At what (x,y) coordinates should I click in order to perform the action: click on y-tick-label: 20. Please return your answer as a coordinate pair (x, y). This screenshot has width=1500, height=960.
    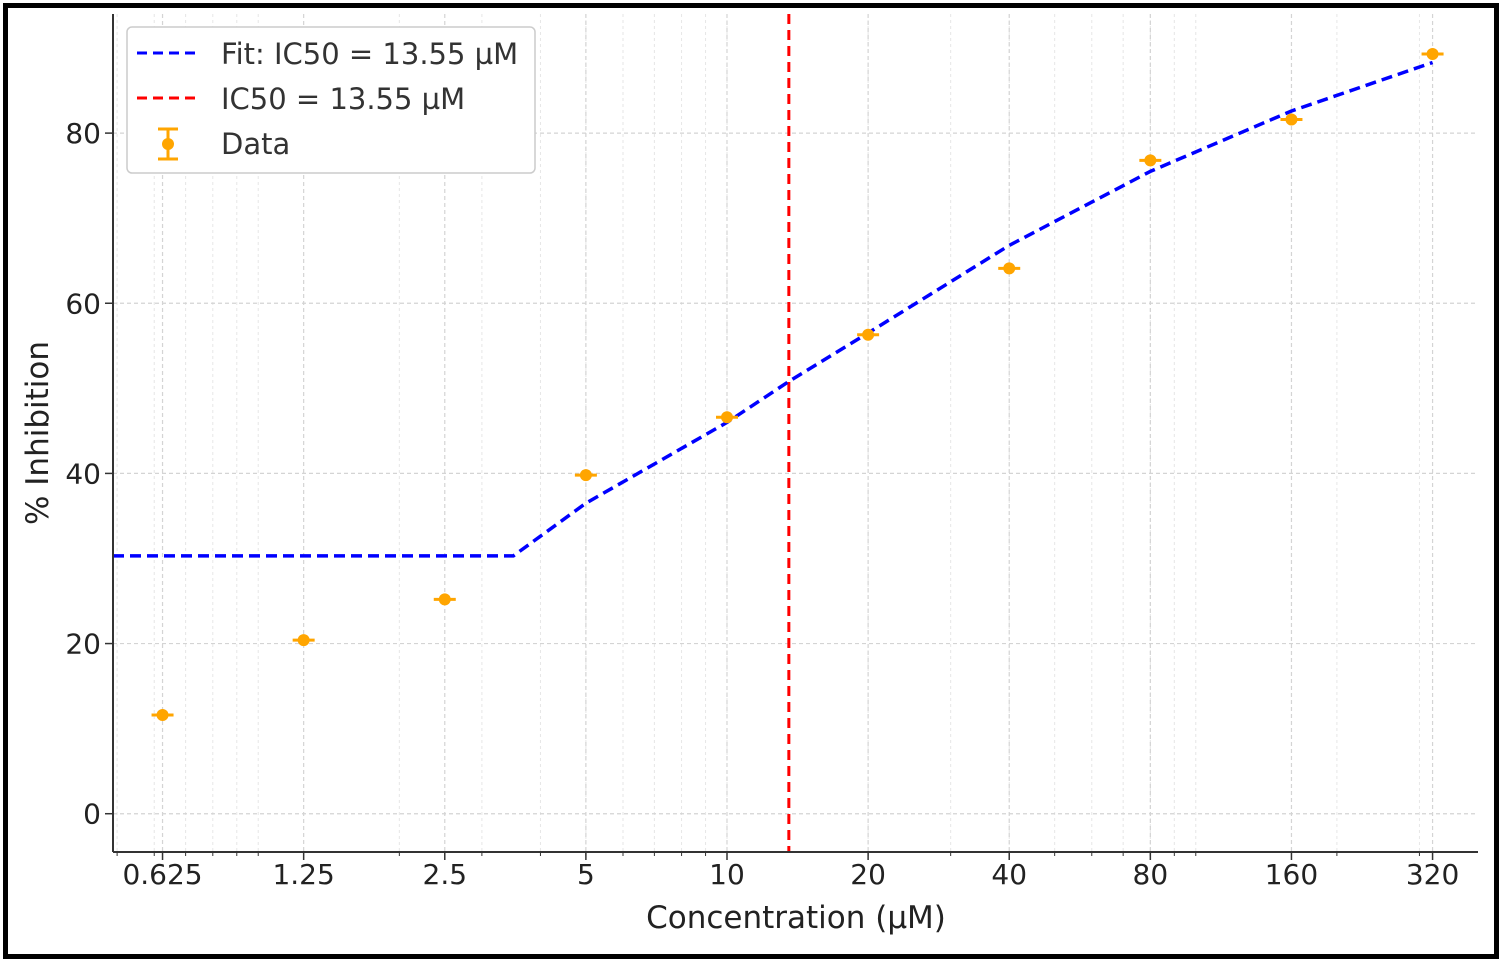
    Looking at the image, I should click on (83, 644).